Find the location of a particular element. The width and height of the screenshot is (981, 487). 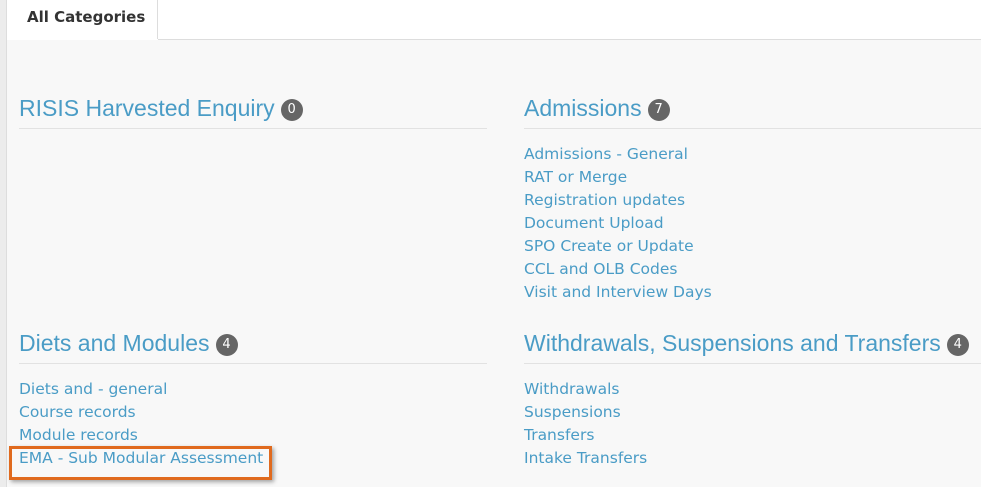

category-link: Diets and - general is located at coordinates (93, 389).